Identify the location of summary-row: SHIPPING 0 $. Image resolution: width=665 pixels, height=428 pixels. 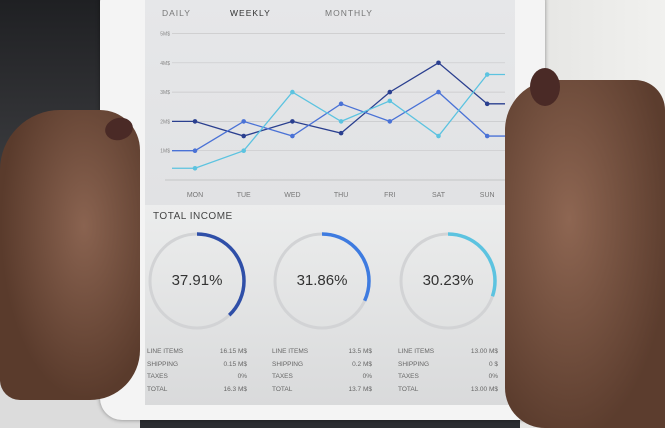
(448, 364).